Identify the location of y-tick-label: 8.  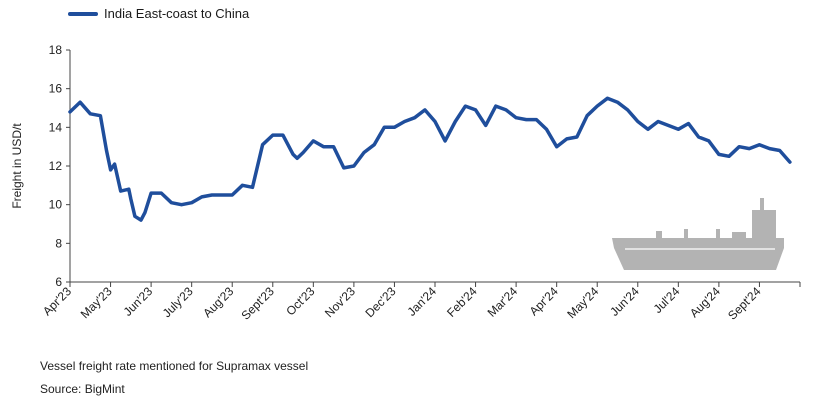
(58, 243).